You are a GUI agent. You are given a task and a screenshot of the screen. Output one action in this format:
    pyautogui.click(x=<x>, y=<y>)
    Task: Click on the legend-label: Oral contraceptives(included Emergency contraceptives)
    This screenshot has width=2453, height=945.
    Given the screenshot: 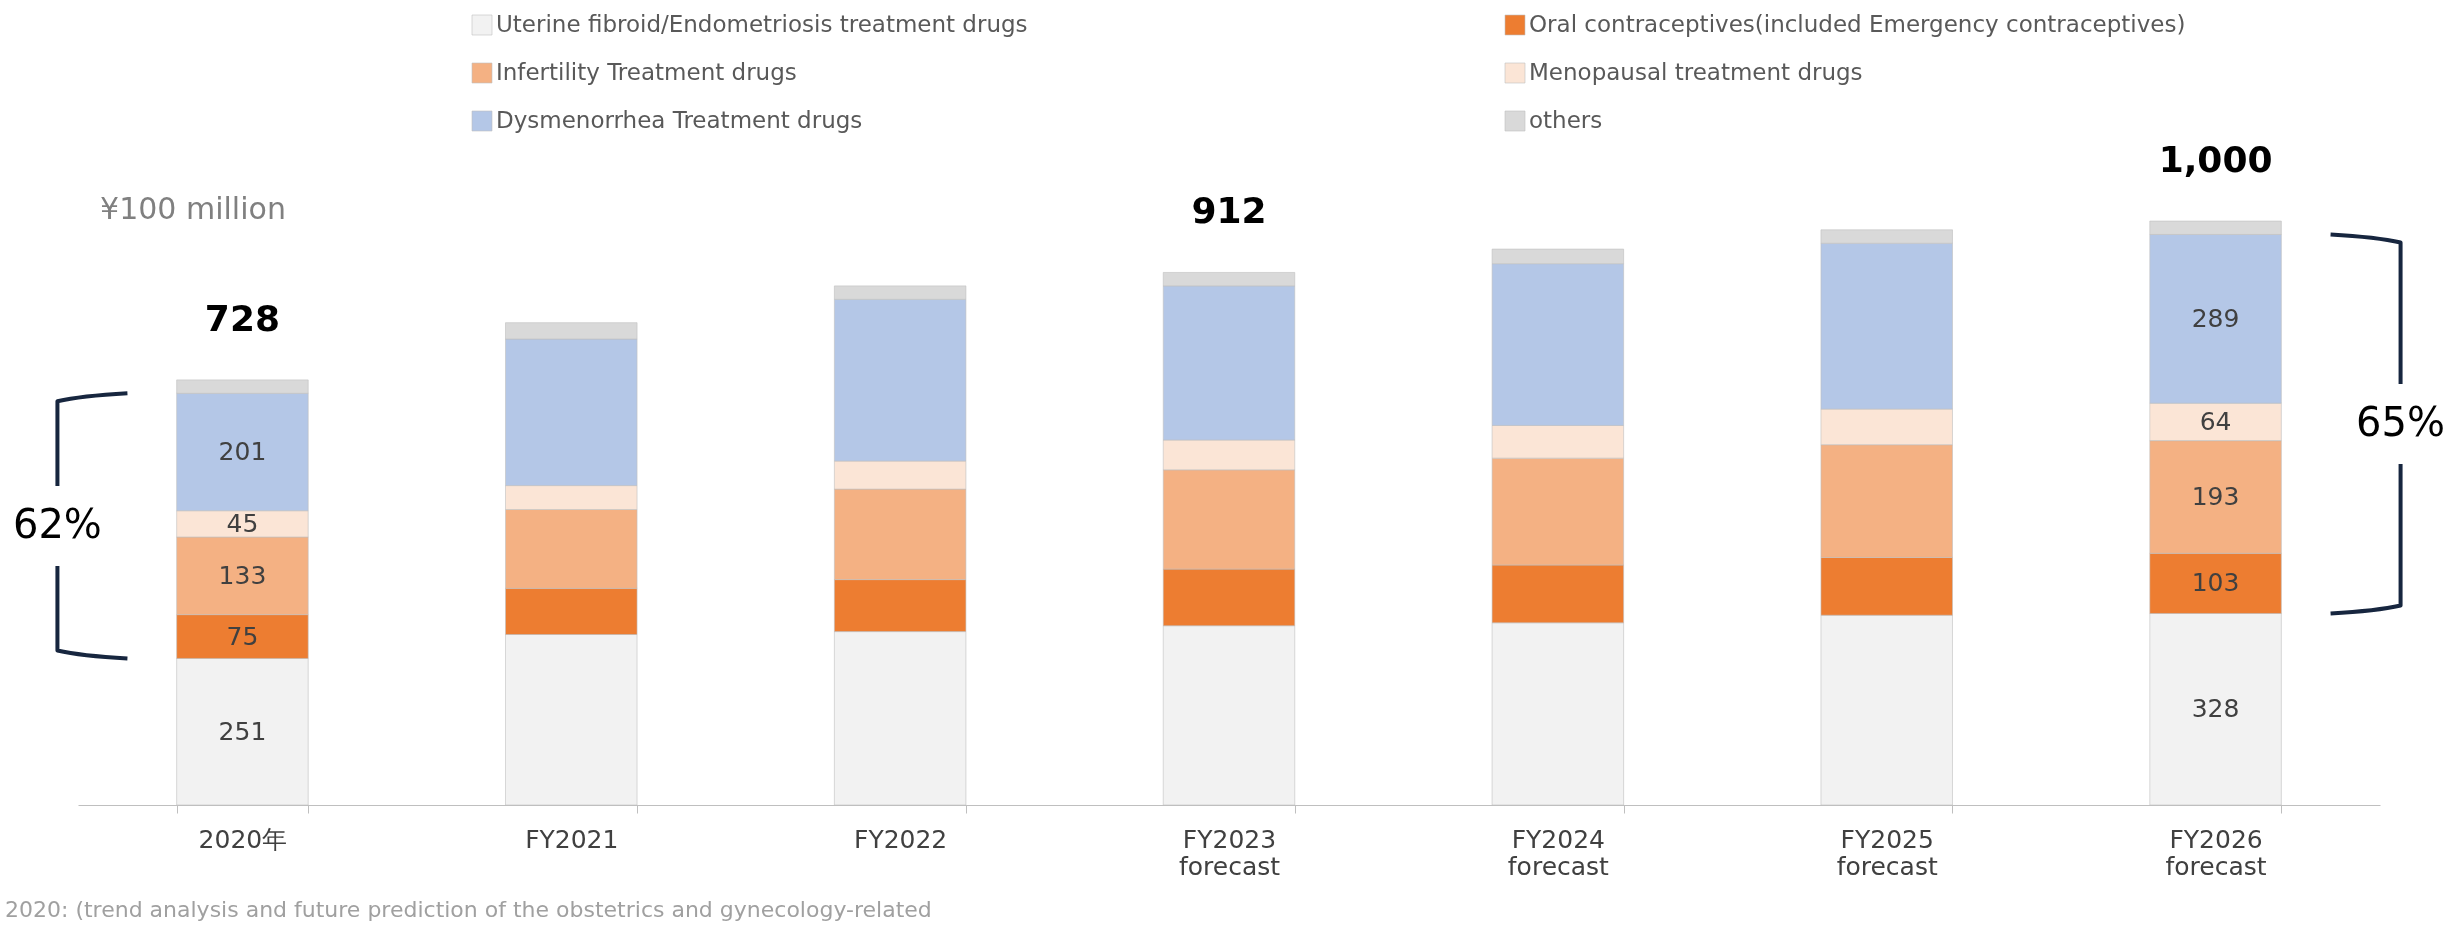 What is the action you would take?
    pyautogui.click(x=1857, y=24)
    